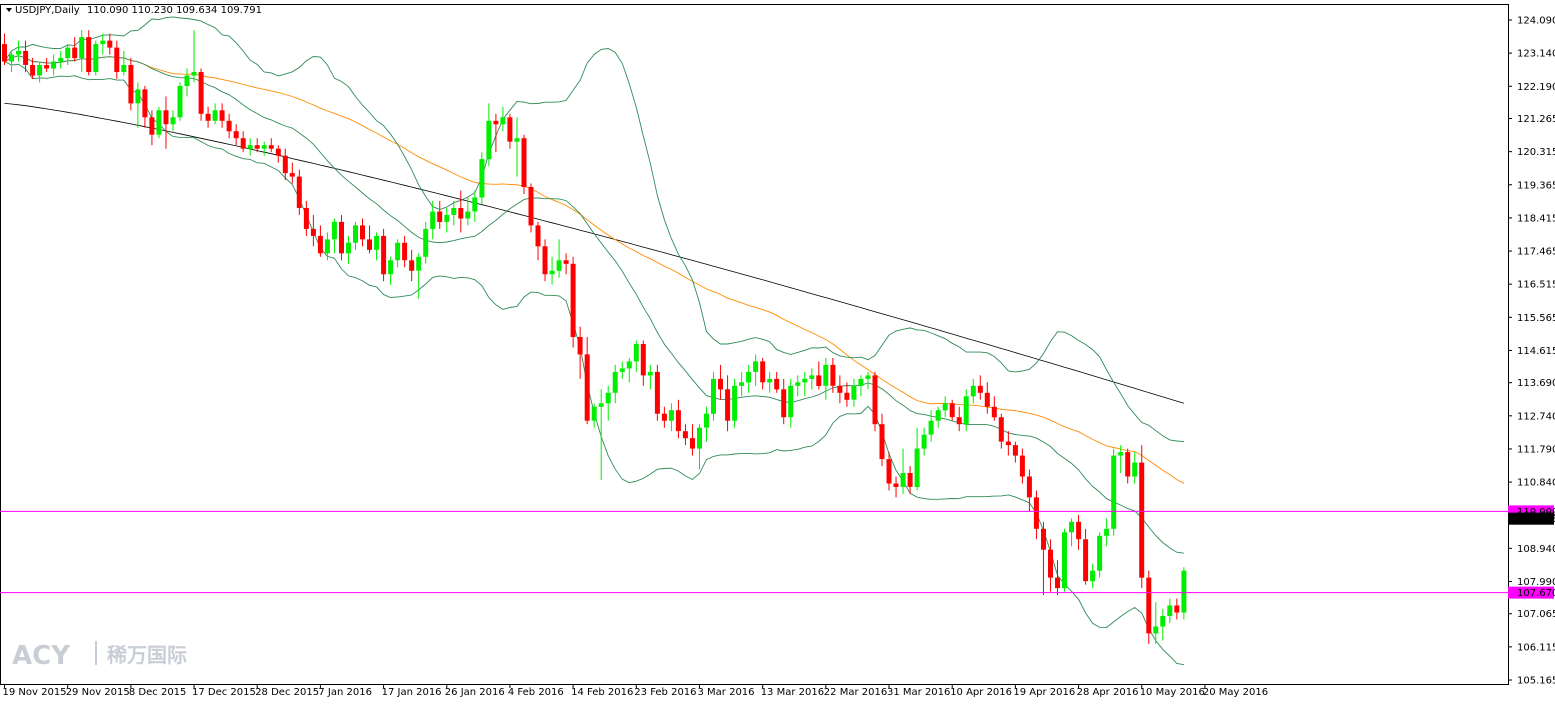 Image resolution: width=1555 pixels, height=704 pixels. I want to click on y-tick-label: 121.265, so click(1536, 119).